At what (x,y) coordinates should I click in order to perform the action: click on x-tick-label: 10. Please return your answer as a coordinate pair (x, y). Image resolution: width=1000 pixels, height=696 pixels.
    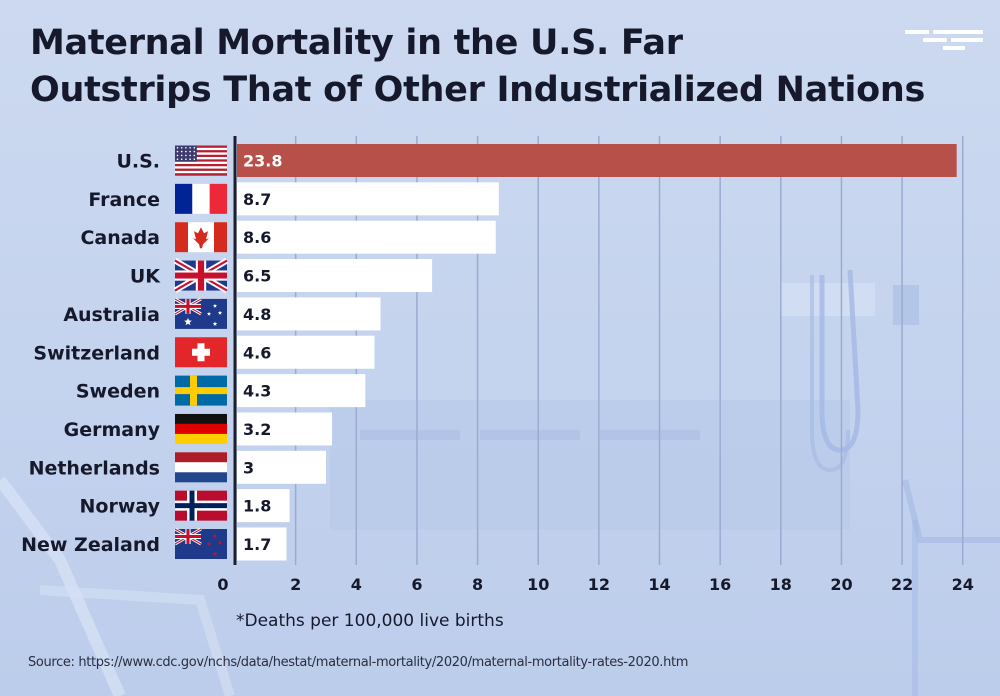
    Looking at the image, I should click on (538, 584).